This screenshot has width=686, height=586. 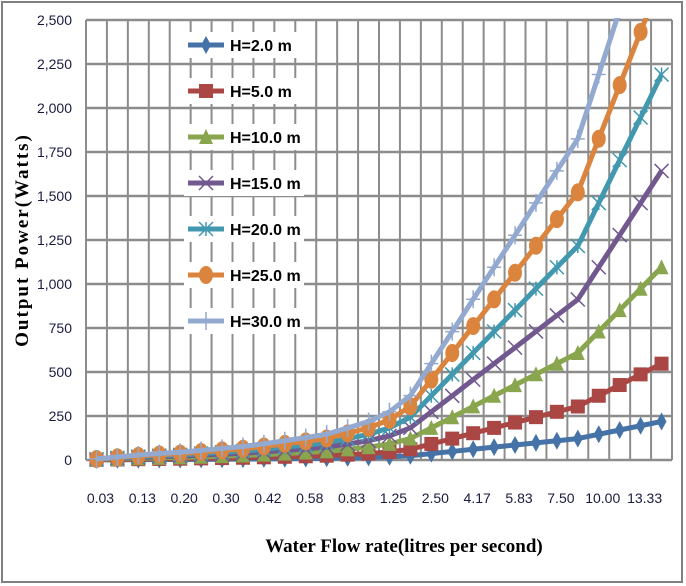 What do you see at coordinates (393, 498) in the screenshot?
I see `x-tick-label: 1.25` at bounding box center [393, 498].